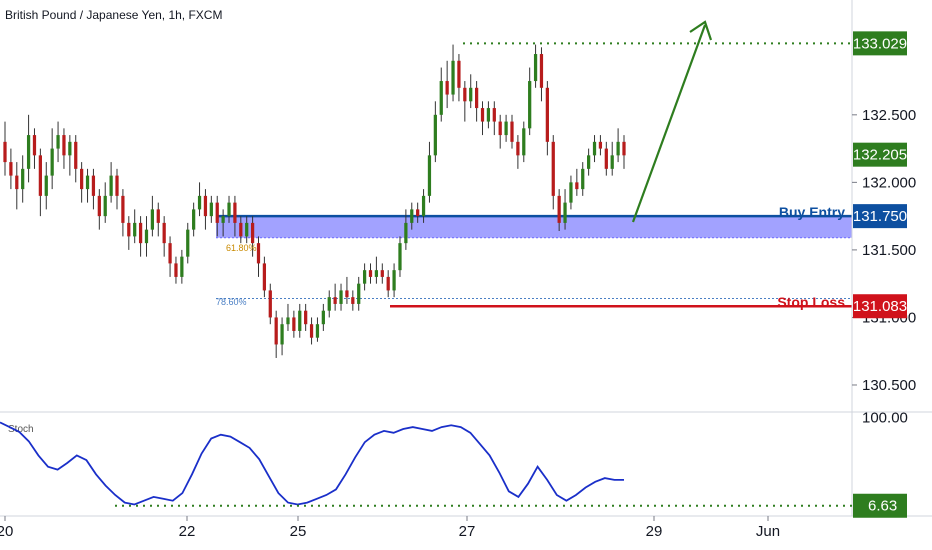 Image resolution: width=932 pixels, height=550 pixels. Describe the element at coordinates (390, 528) in the screenshot. I see `time-axis: 20 22 25 27 29 Jun` at that location.